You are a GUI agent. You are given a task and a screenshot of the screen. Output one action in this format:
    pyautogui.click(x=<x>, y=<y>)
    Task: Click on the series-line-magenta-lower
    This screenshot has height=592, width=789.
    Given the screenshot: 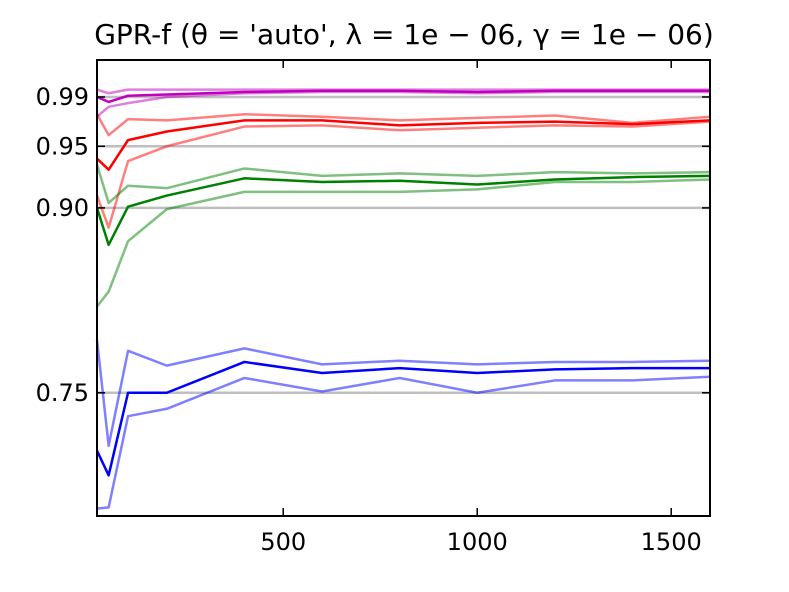 What is the action you would take?
    pyautogui.click(x=403, y=104)
    